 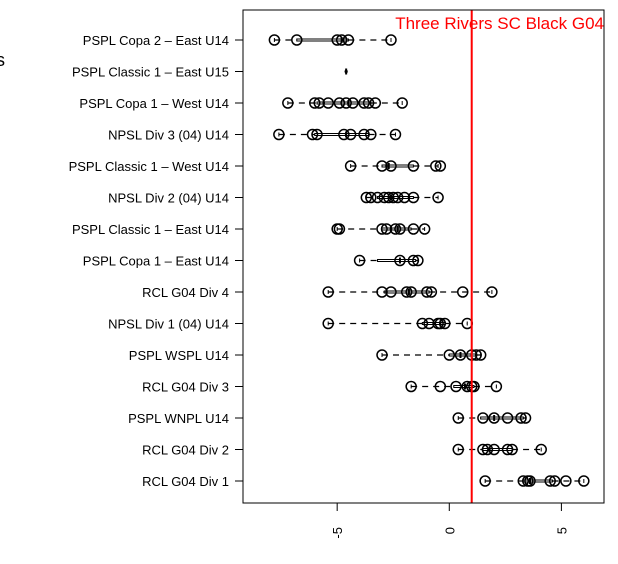 What do you see at coordinates (185, 481) in the screenshot?
I see `y-tick-label: RCL G04 Div 1` at bounding box center [185, 481].